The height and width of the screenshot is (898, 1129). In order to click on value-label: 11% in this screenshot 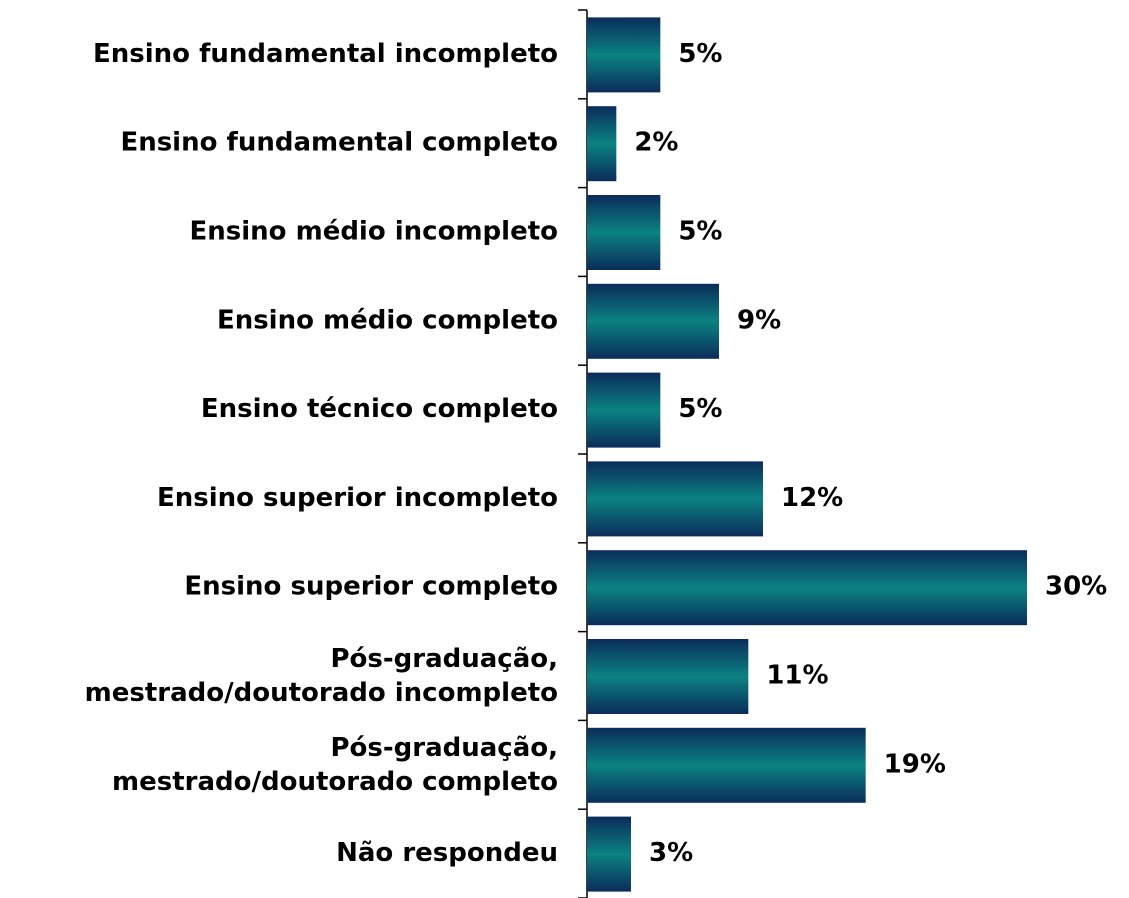, I will do `click(797, 676)`.